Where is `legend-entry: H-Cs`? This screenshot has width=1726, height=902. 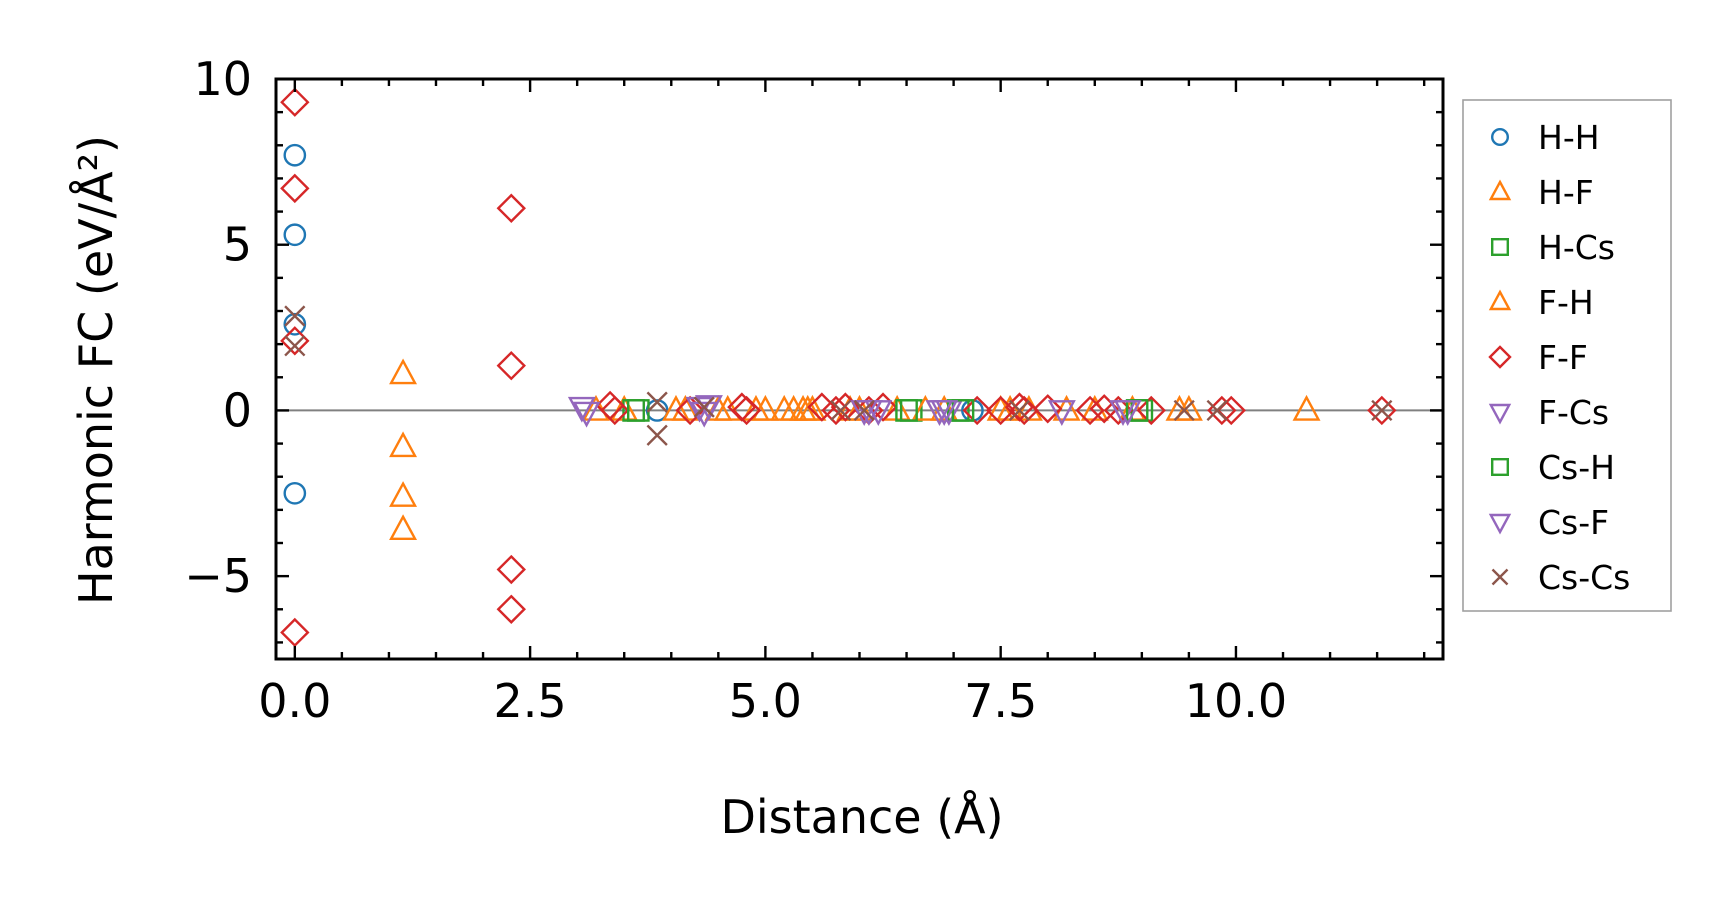 legend-entry: H-Cs is located at coordinates (1552, 247).